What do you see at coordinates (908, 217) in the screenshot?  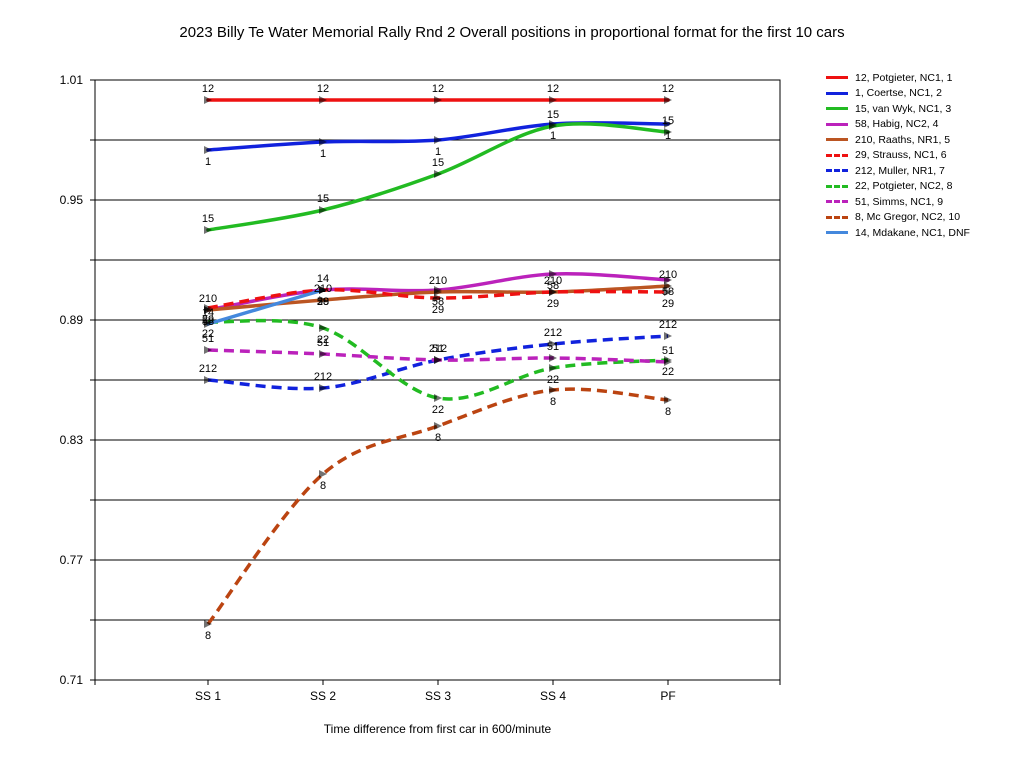 I see `legend-label: 8, Mc Gregor, NC2, 10` at bounding box center [908, 217].